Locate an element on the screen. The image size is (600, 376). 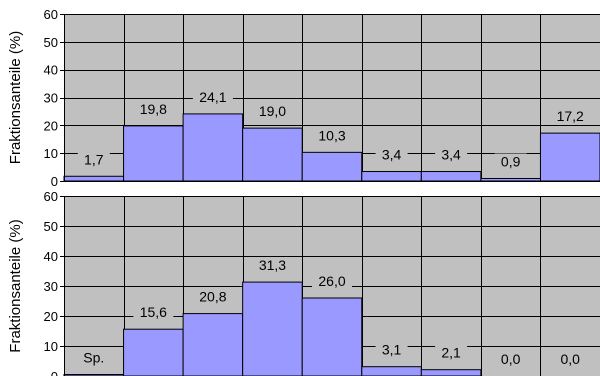
value-label-4: 19,0 is located at coordinates (272, 111).